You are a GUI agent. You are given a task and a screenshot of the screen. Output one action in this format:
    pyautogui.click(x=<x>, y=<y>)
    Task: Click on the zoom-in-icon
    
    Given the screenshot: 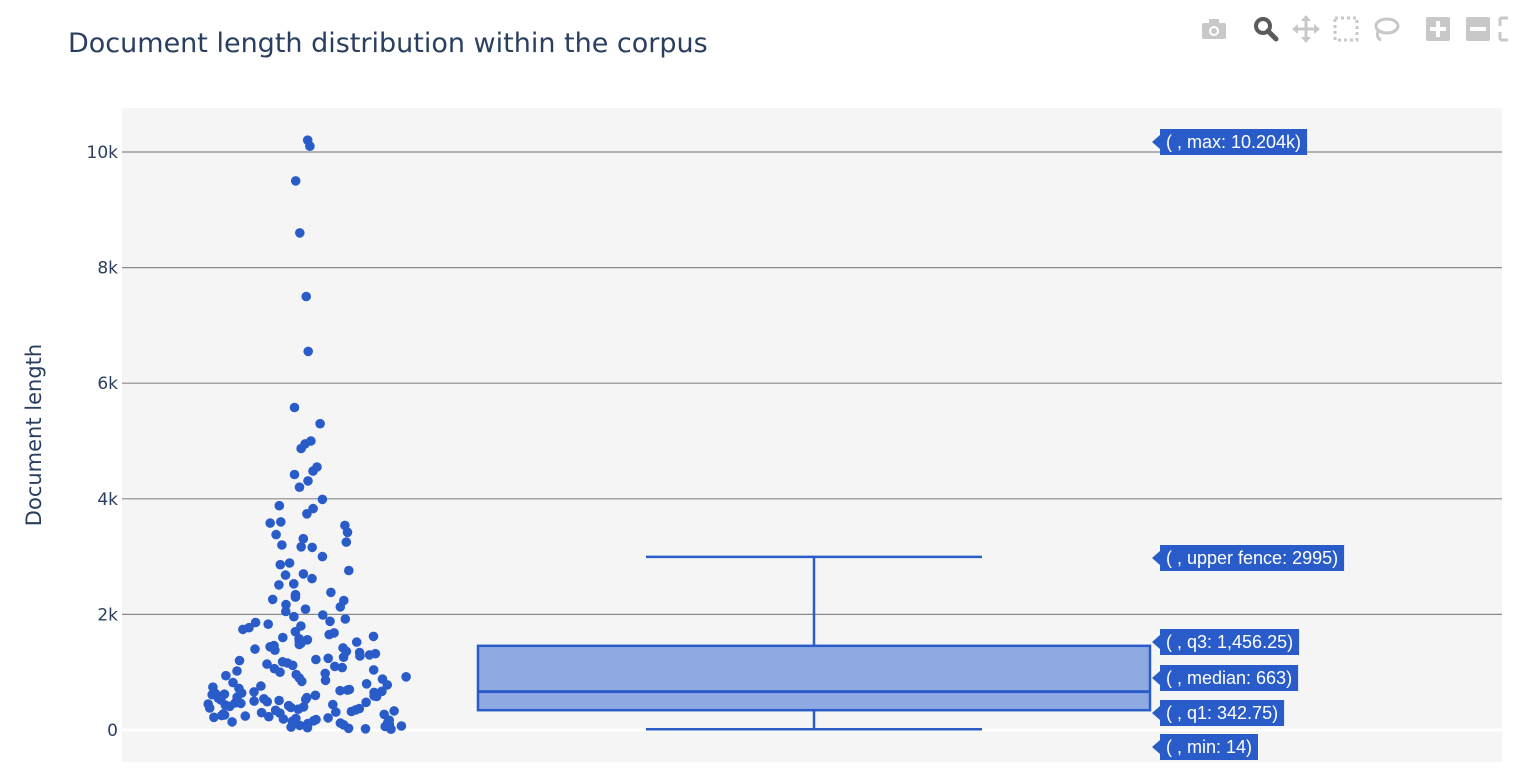 What is the action you would take?
    pyautogui.click(x=1438, y=29)
    